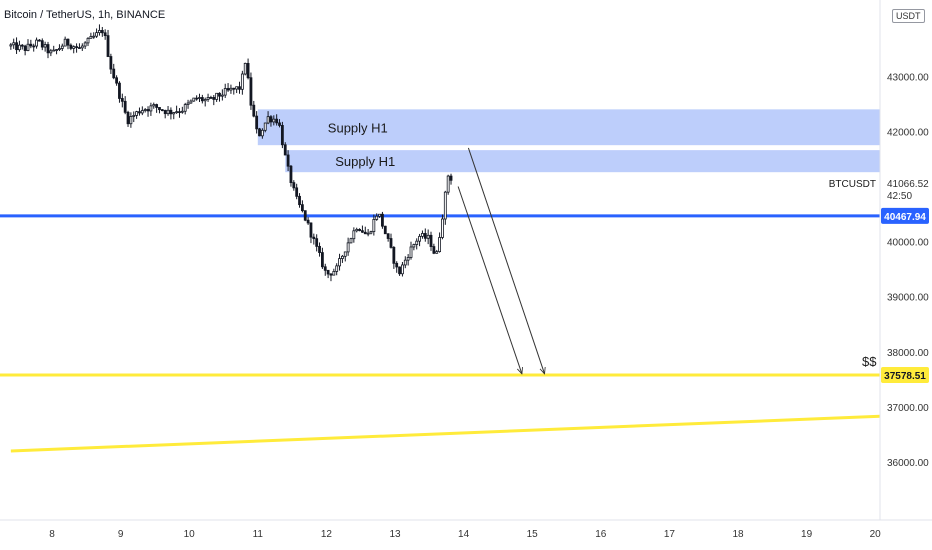 Image resolution: width=932 pixels, height=550 pixels. I want to click on time-tick-4: 12, so click(327, 534).